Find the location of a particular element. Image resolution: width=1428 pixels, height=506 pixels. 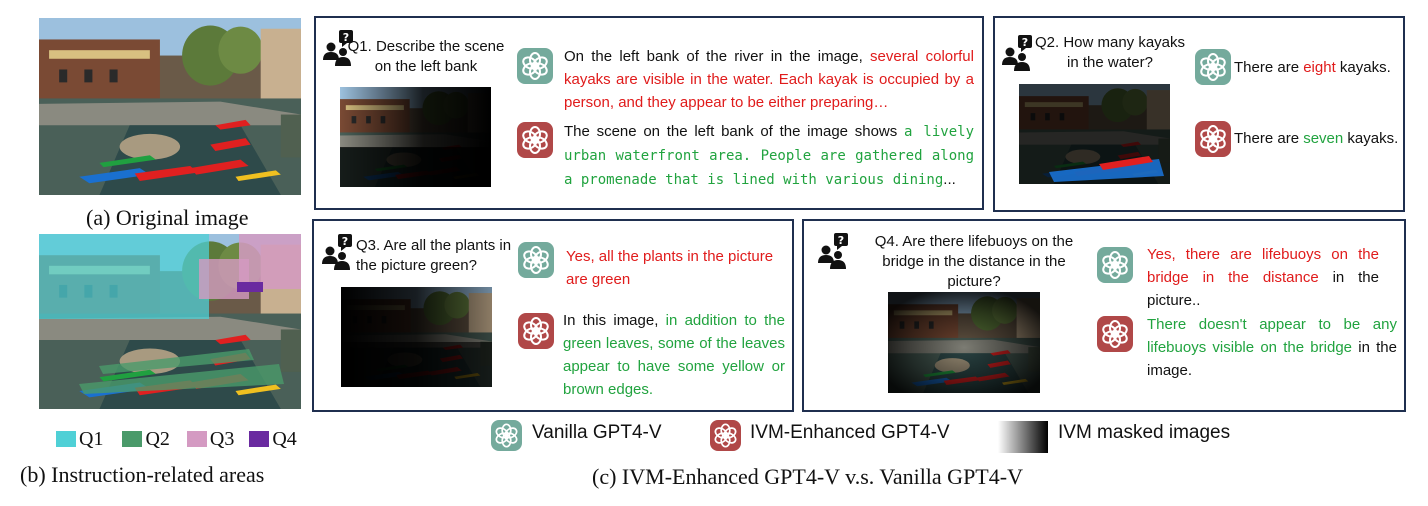

panel-q3 is located at coordinates (553, 315).